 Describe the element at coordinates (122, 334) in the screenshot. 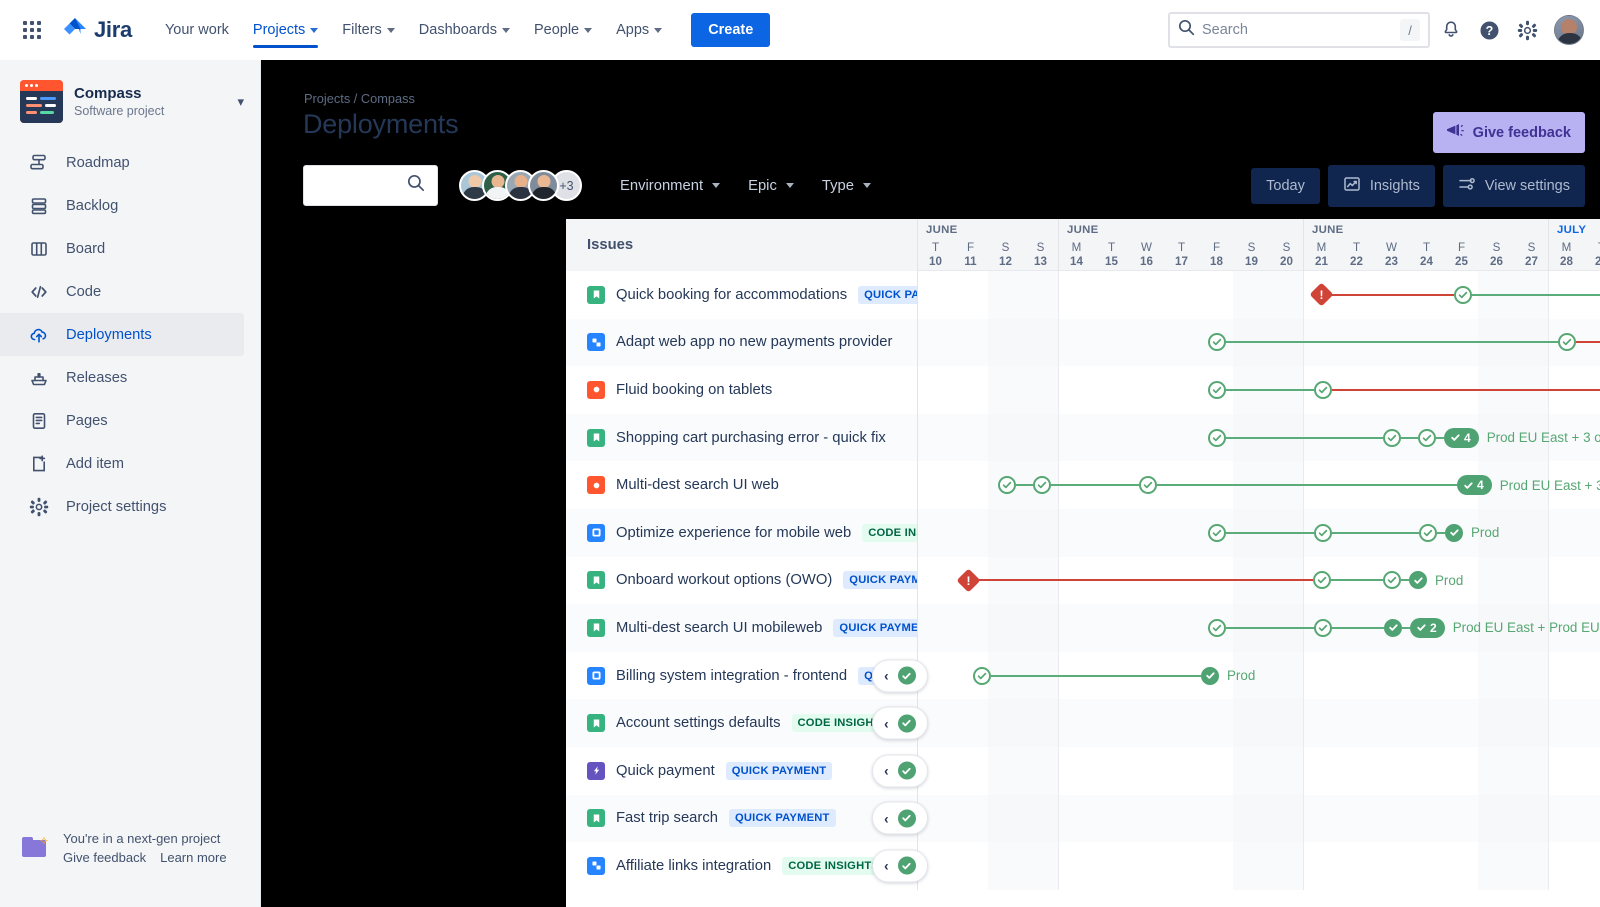

I see `sidebar-item-deployments: Deployments` at that location.